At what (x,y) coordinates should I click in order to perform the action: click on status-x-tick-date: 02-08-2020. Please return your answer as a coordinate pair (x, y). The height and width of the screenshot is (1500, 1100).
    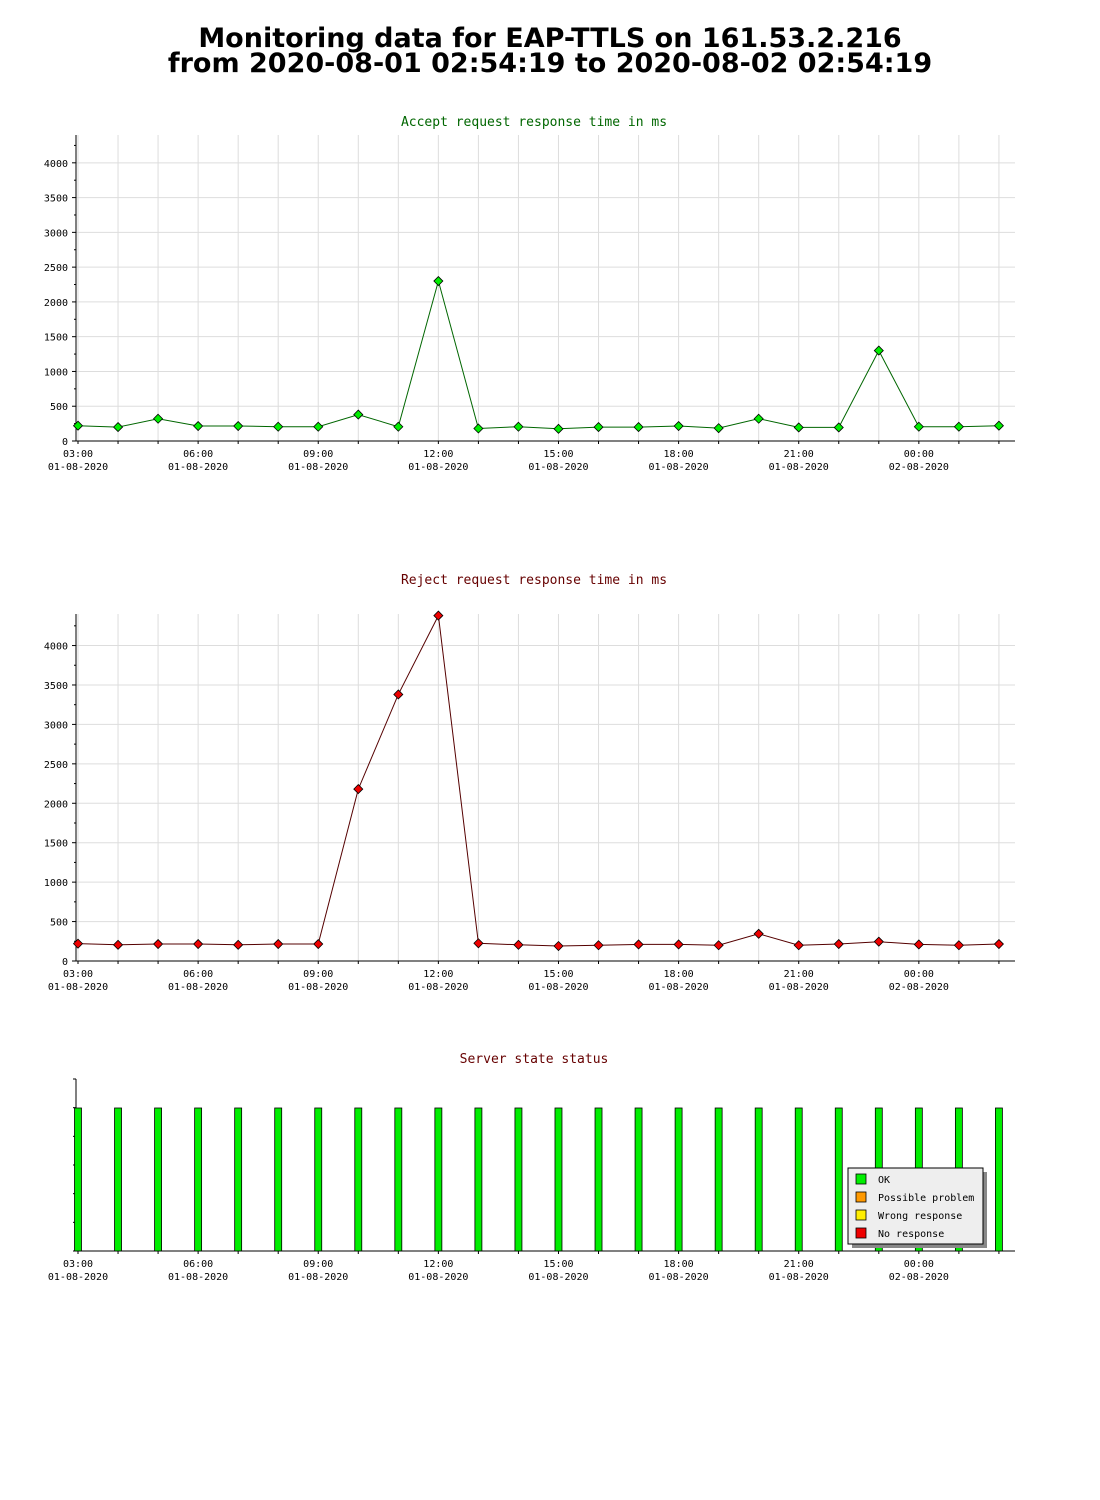
    Looking at the image, I should click on (919, 1277).